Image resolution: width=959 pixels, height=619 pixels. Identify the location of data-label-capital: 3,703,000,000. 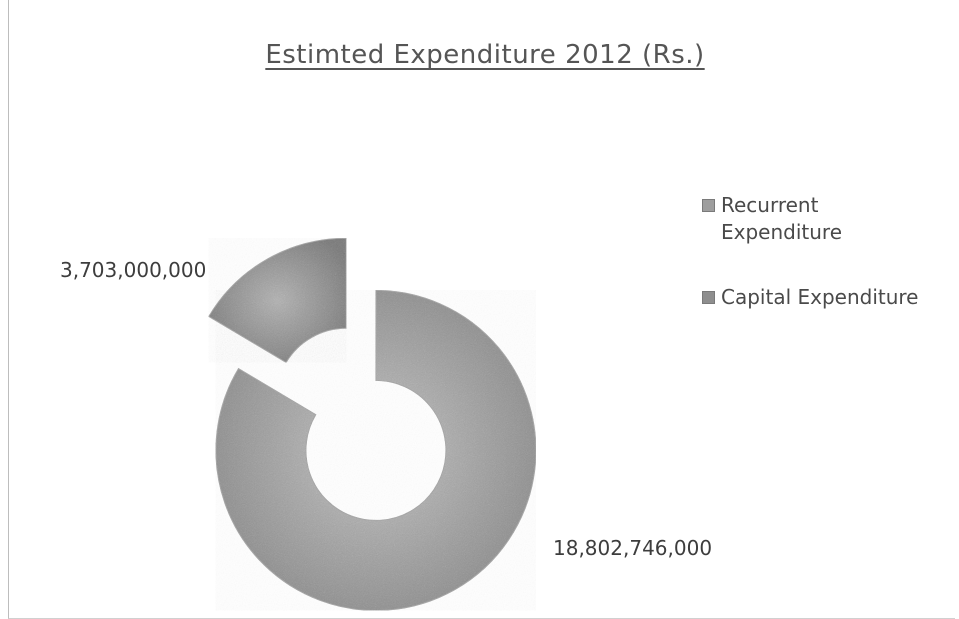
(133, 270).